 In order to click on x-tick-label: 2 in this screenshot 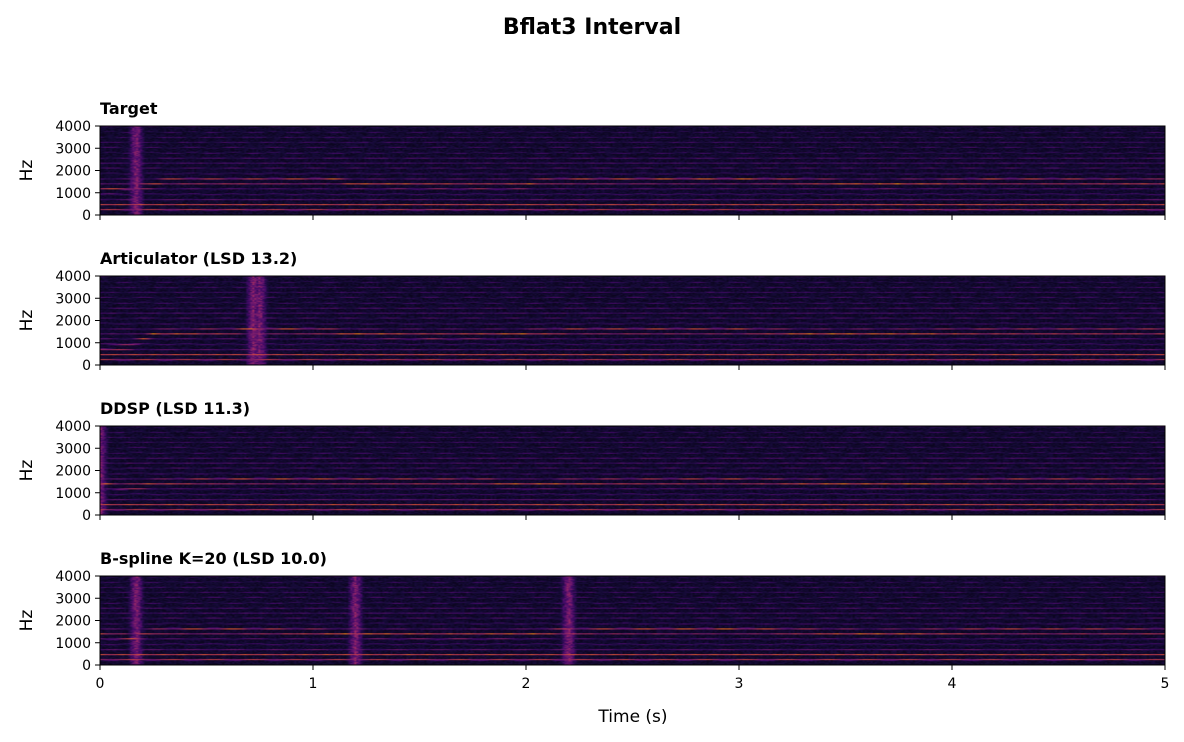, I will do `click(526, 684)`.